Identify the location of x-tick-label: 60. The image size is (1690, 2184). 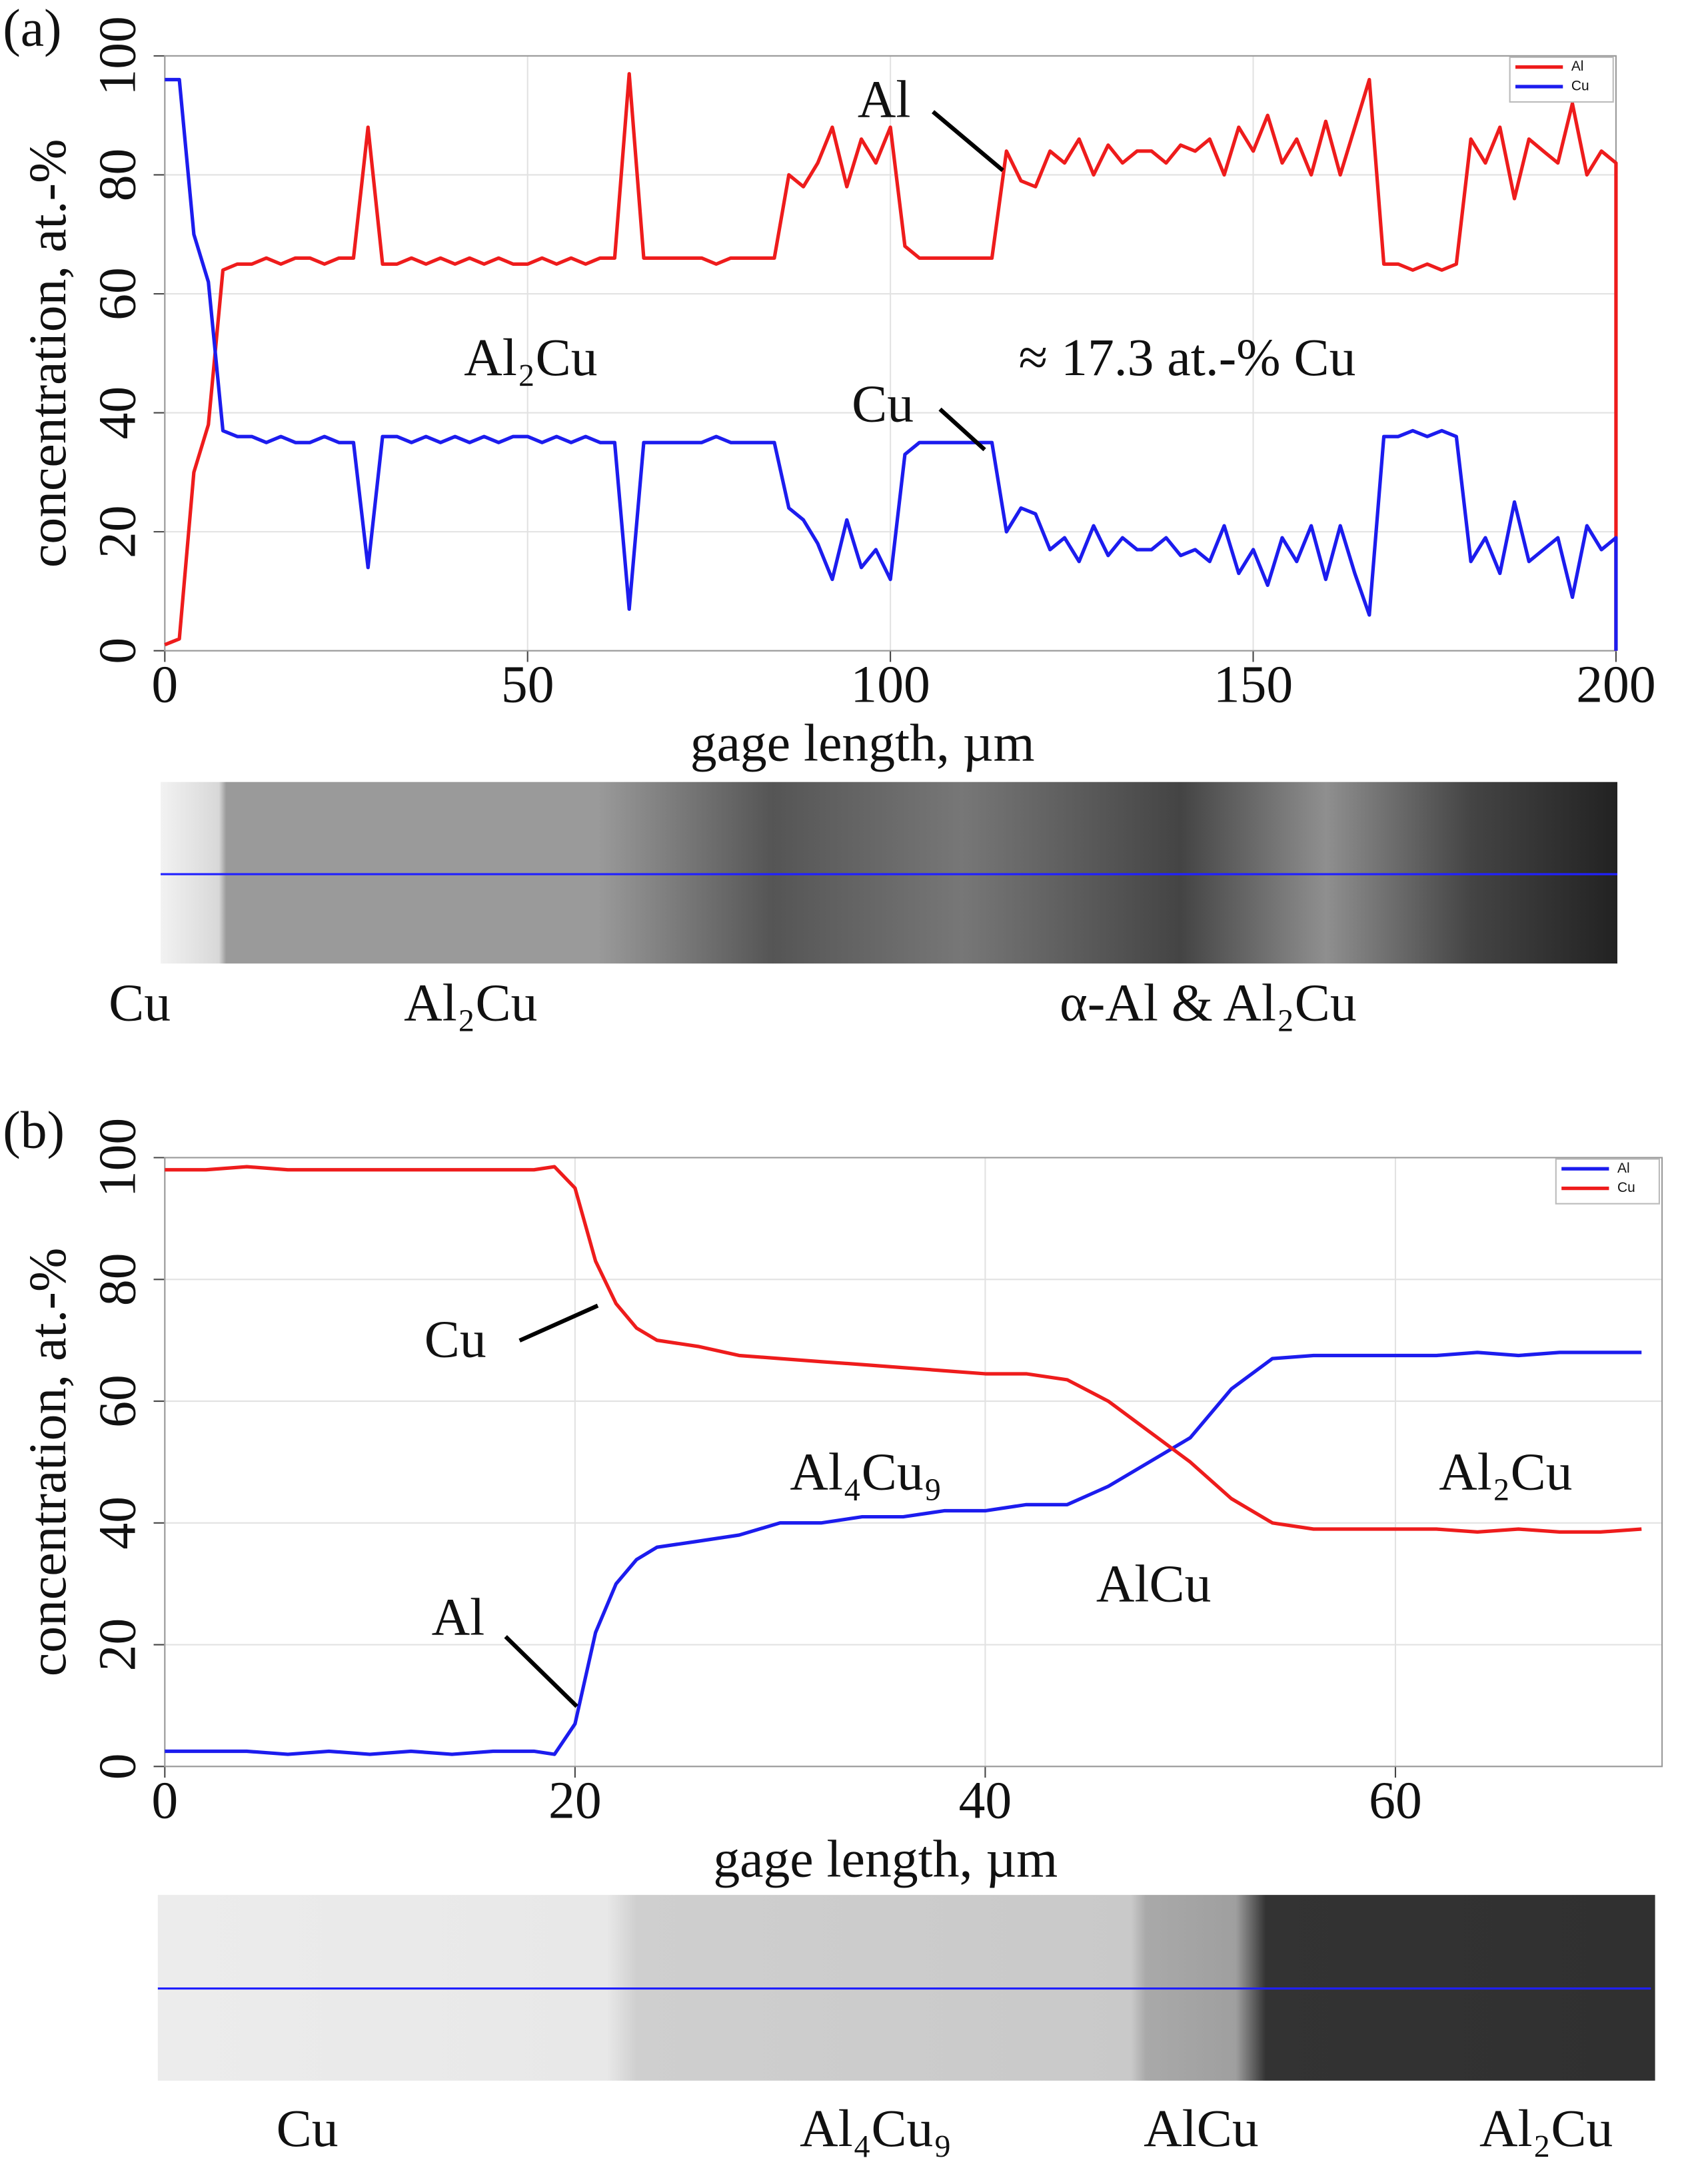
(1395, 1800).